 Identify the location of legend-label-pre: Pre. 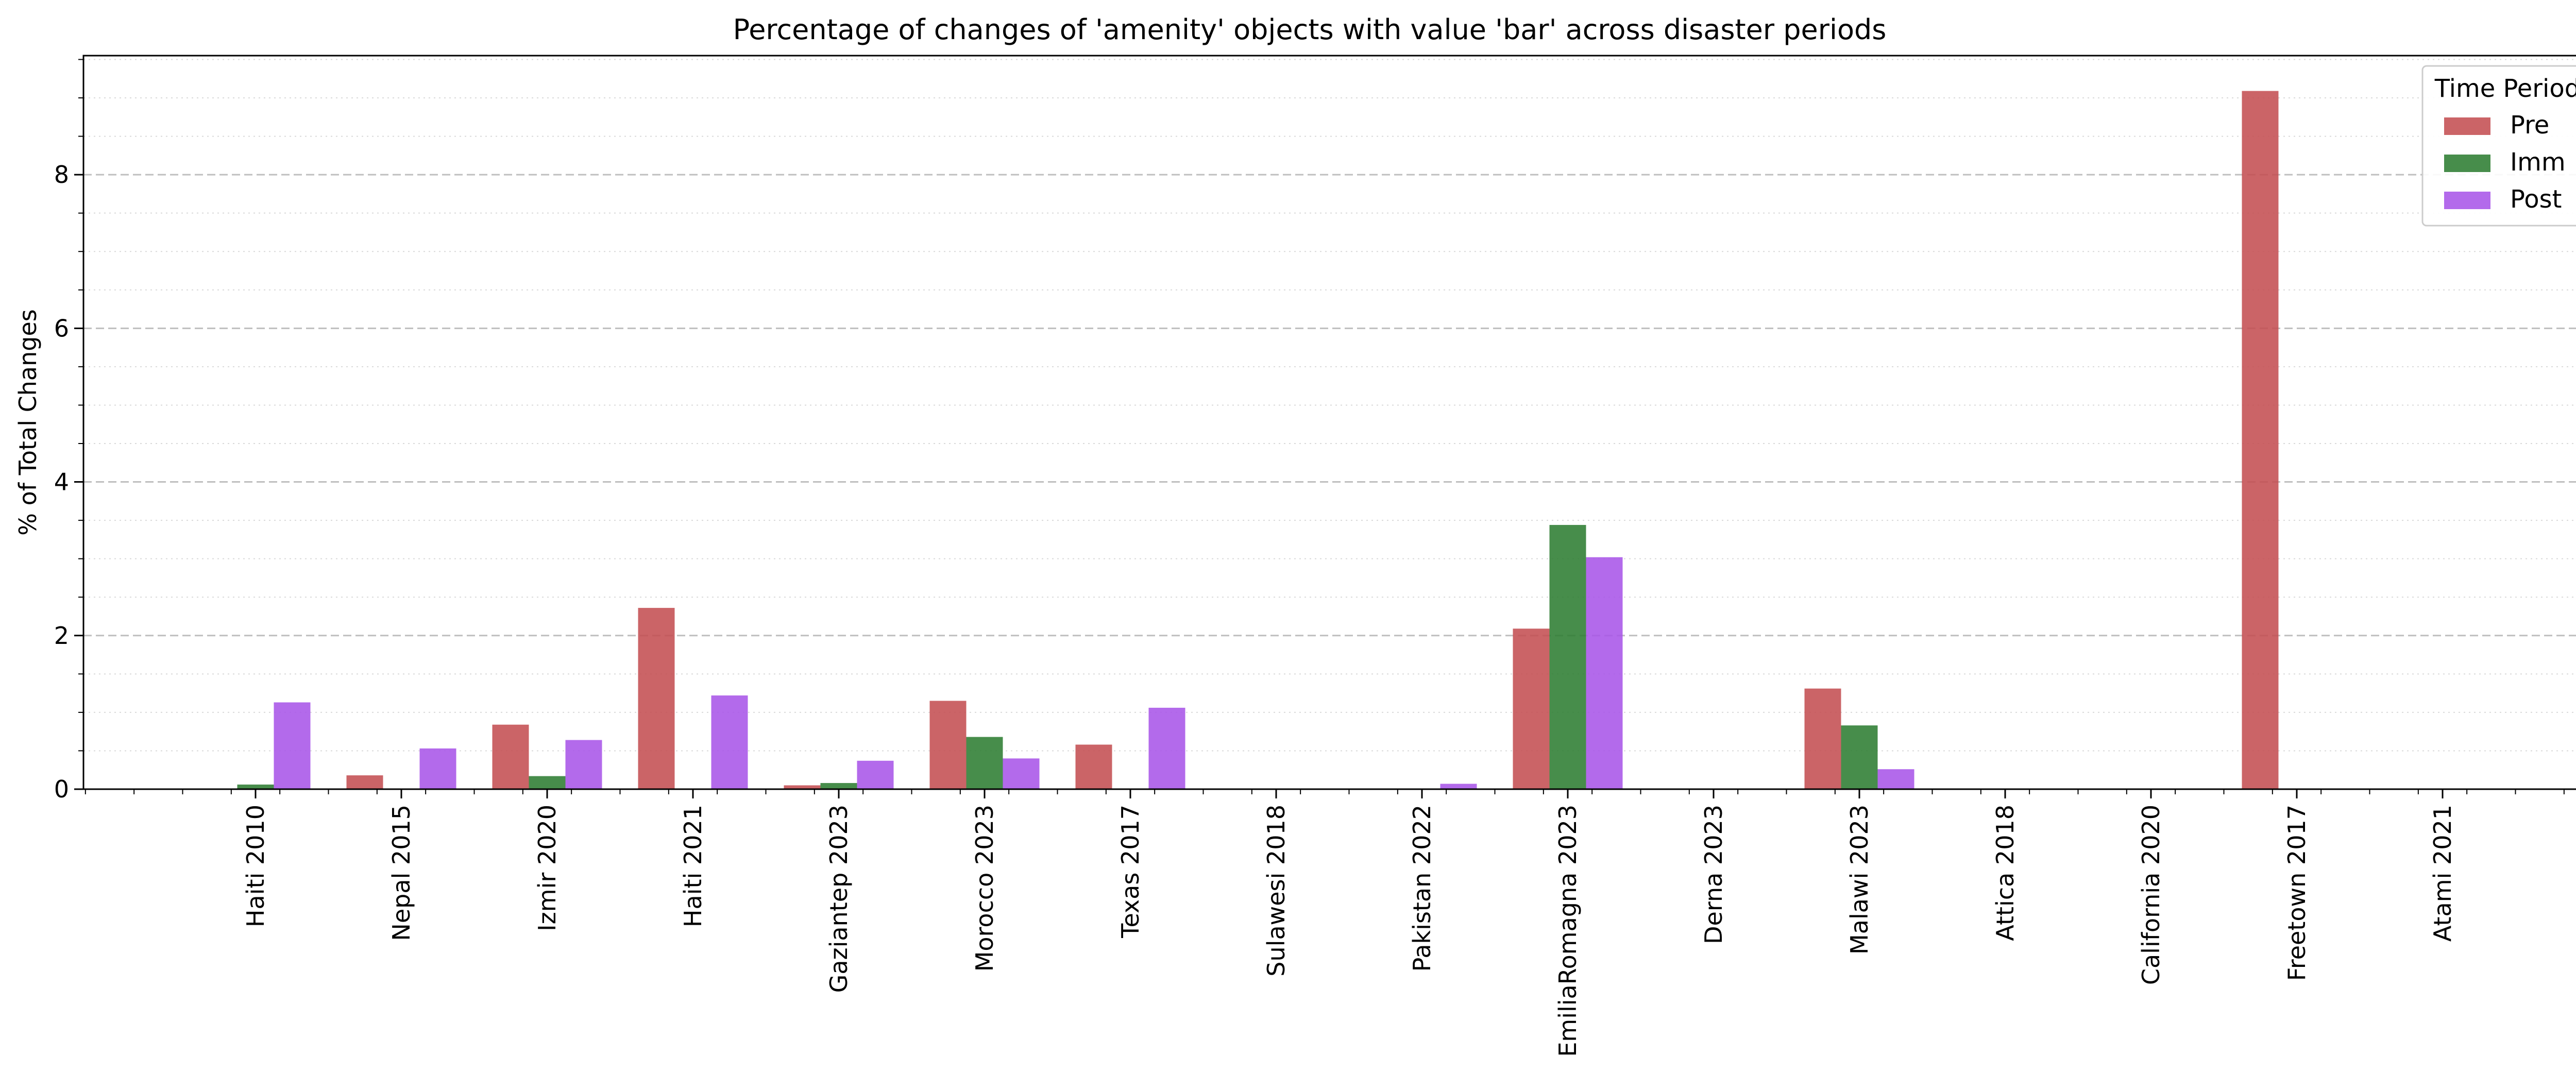
(2529, 125).